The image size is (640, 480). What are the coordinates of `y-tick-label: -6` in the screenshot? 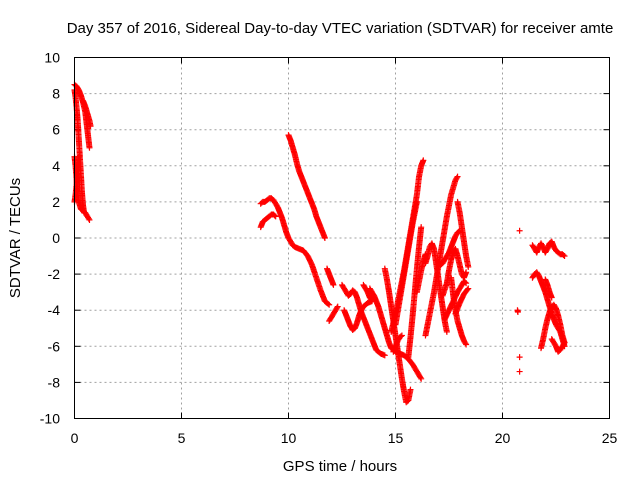 It's located at (54, 346).